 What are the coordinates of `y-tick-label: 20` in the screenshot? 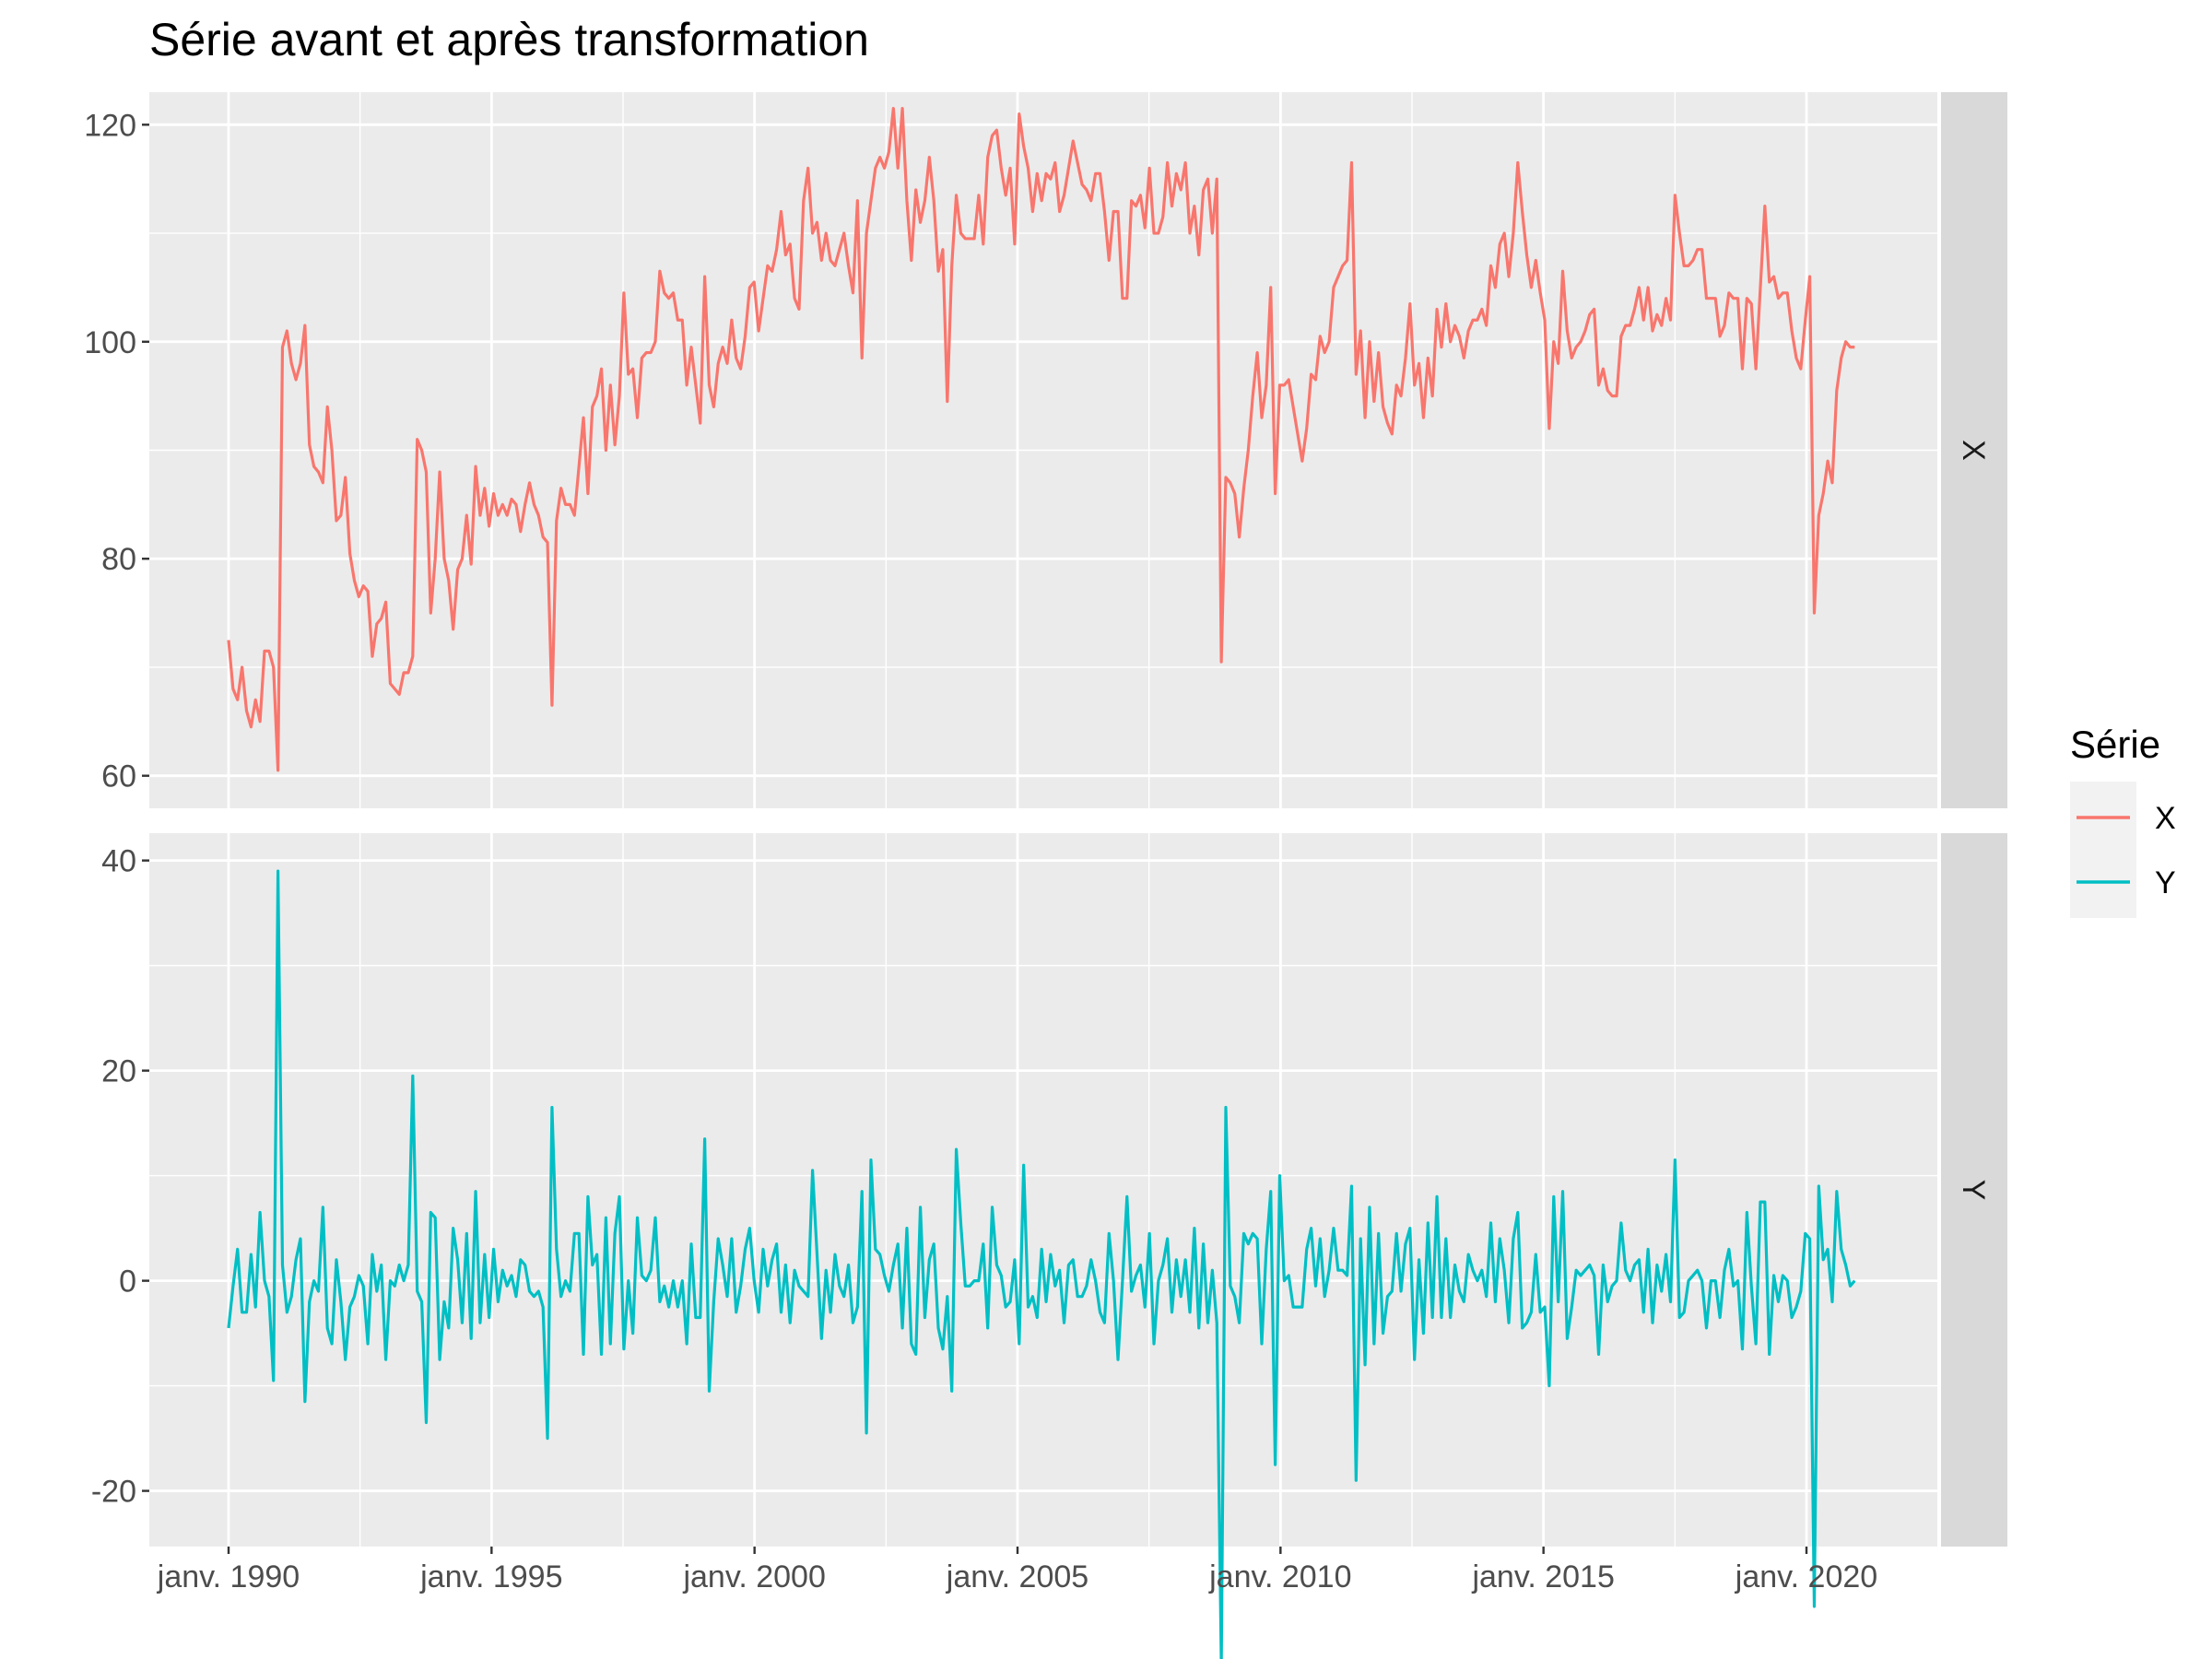 It's located at (118, 1071).